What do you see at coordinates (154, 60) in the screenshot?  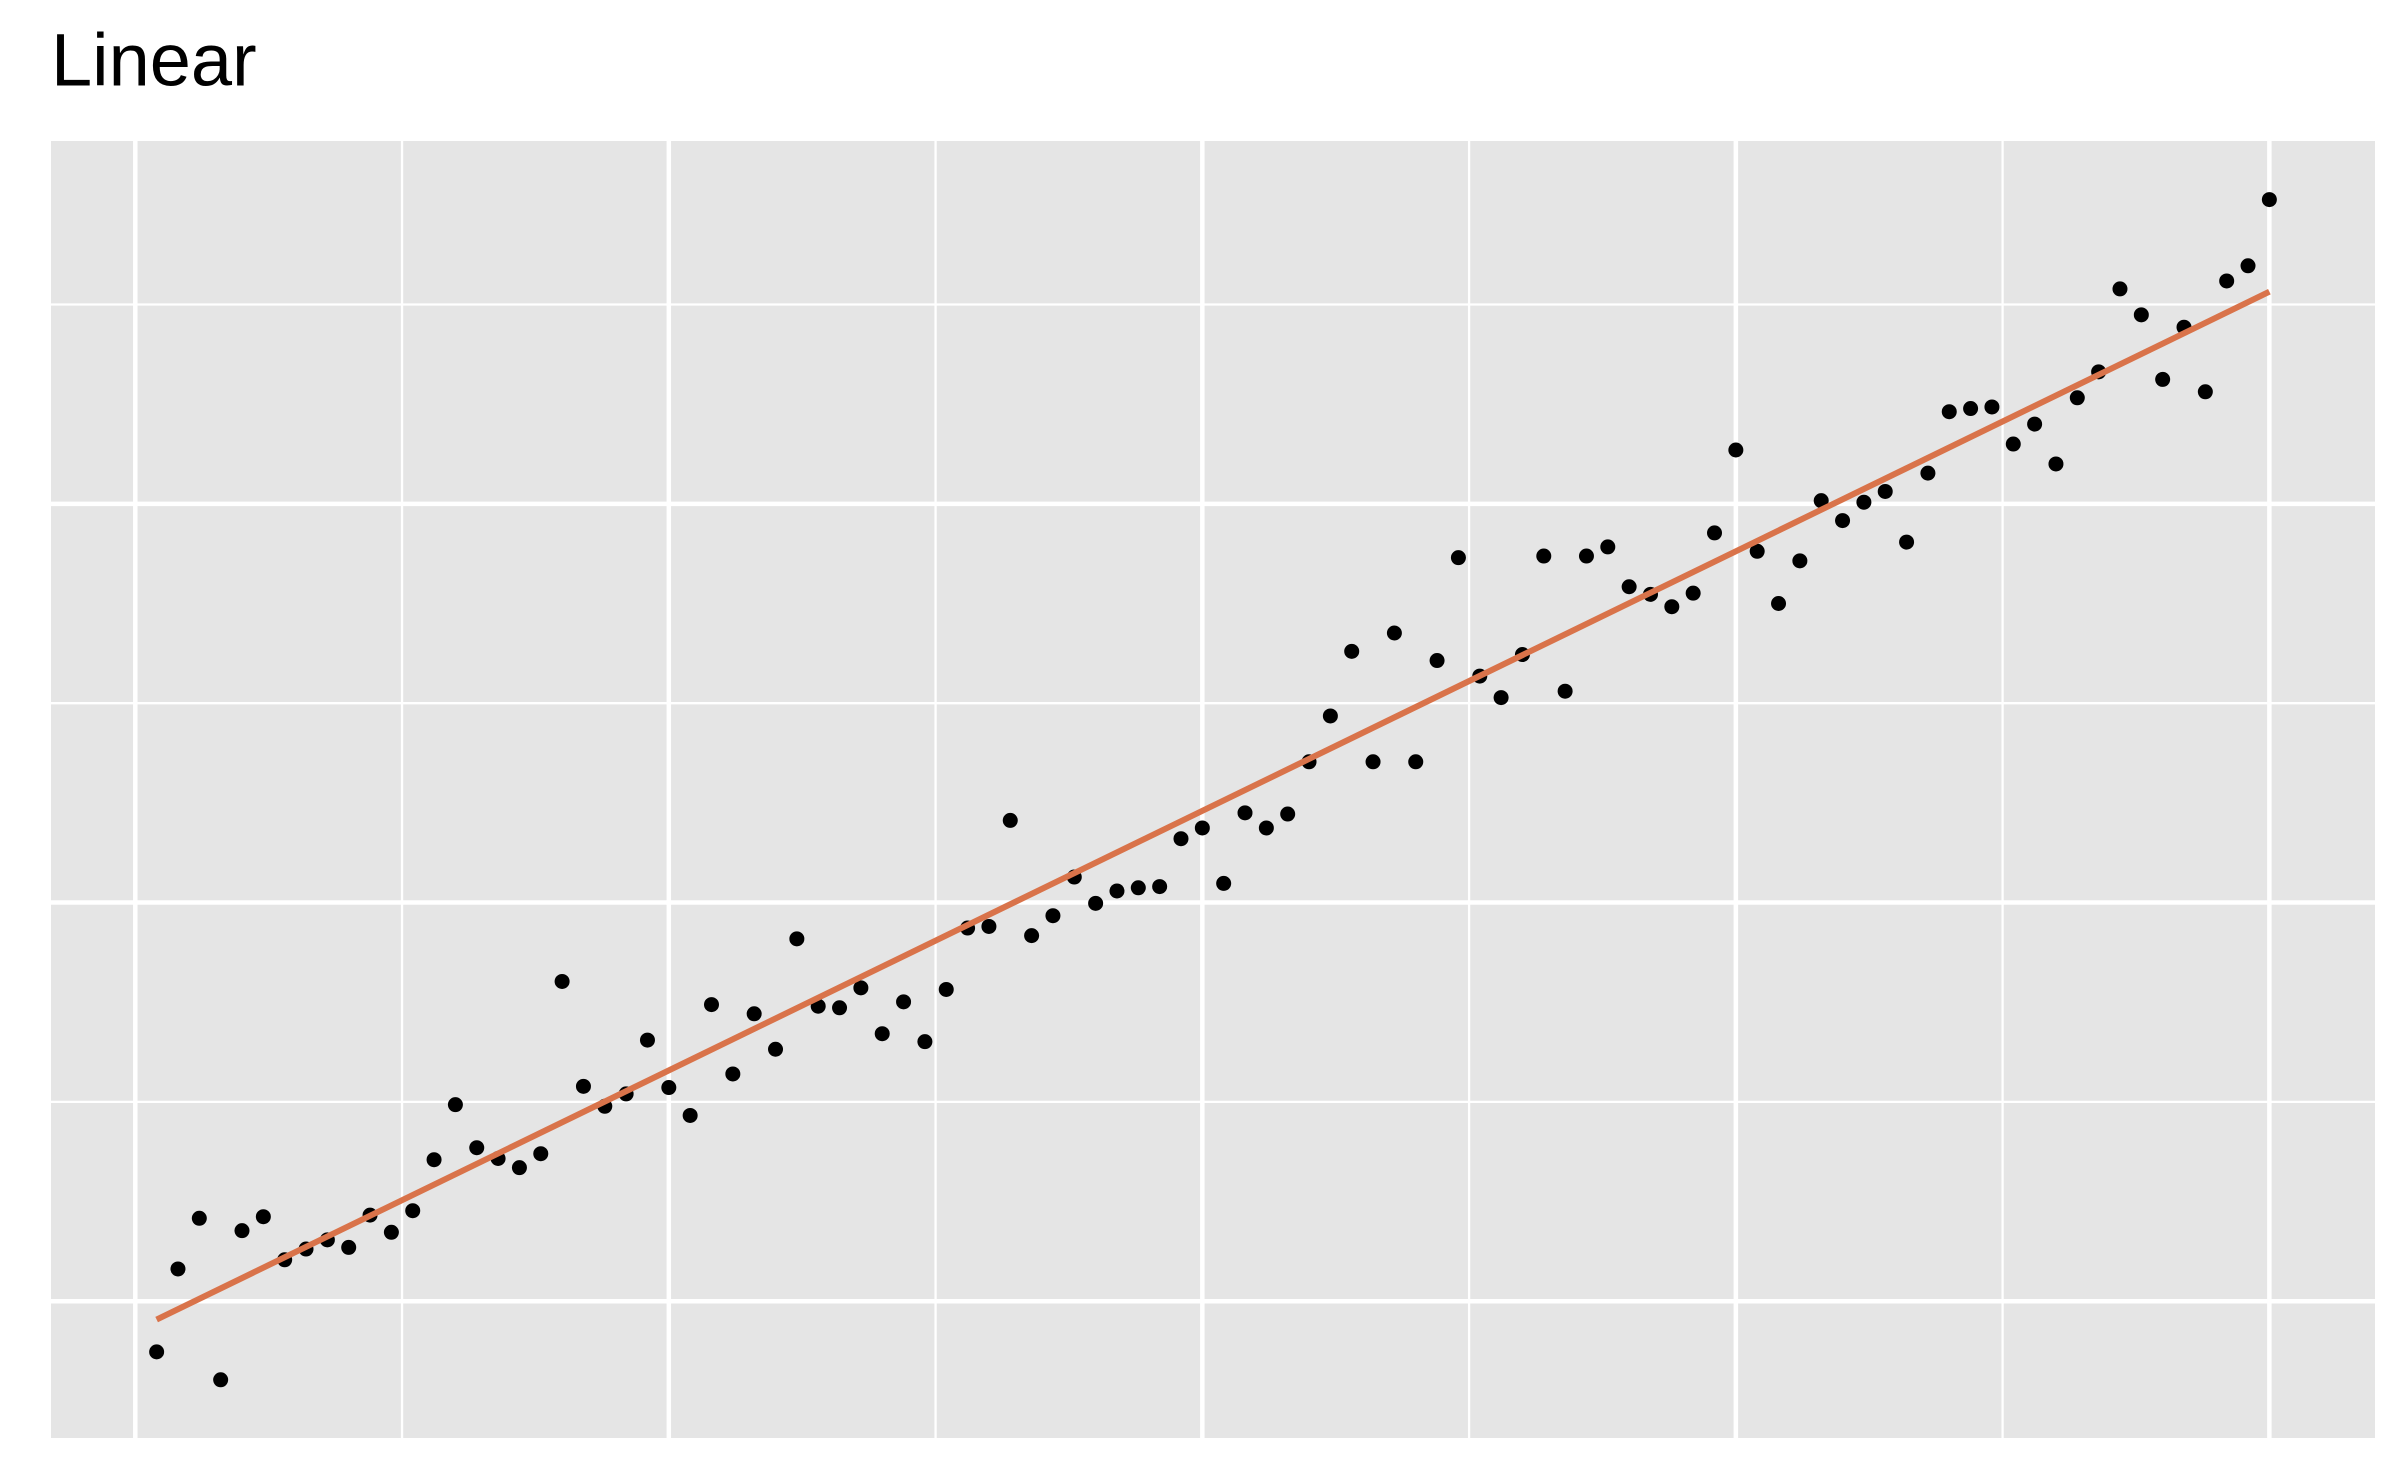 I see `chart-title: Linear` at bounding box center [154, 60].